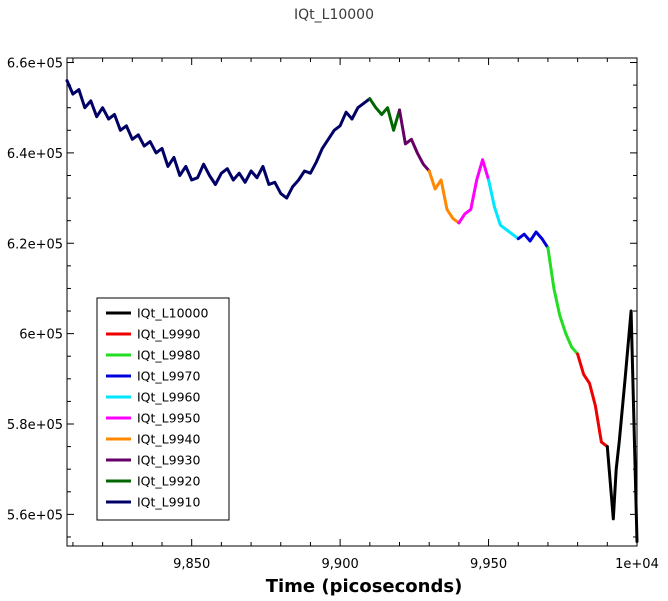 Image resolution: width=668 pixels, height=601 pixels. I want to click on legend-label: IQt_L9910, so click(168, 502).